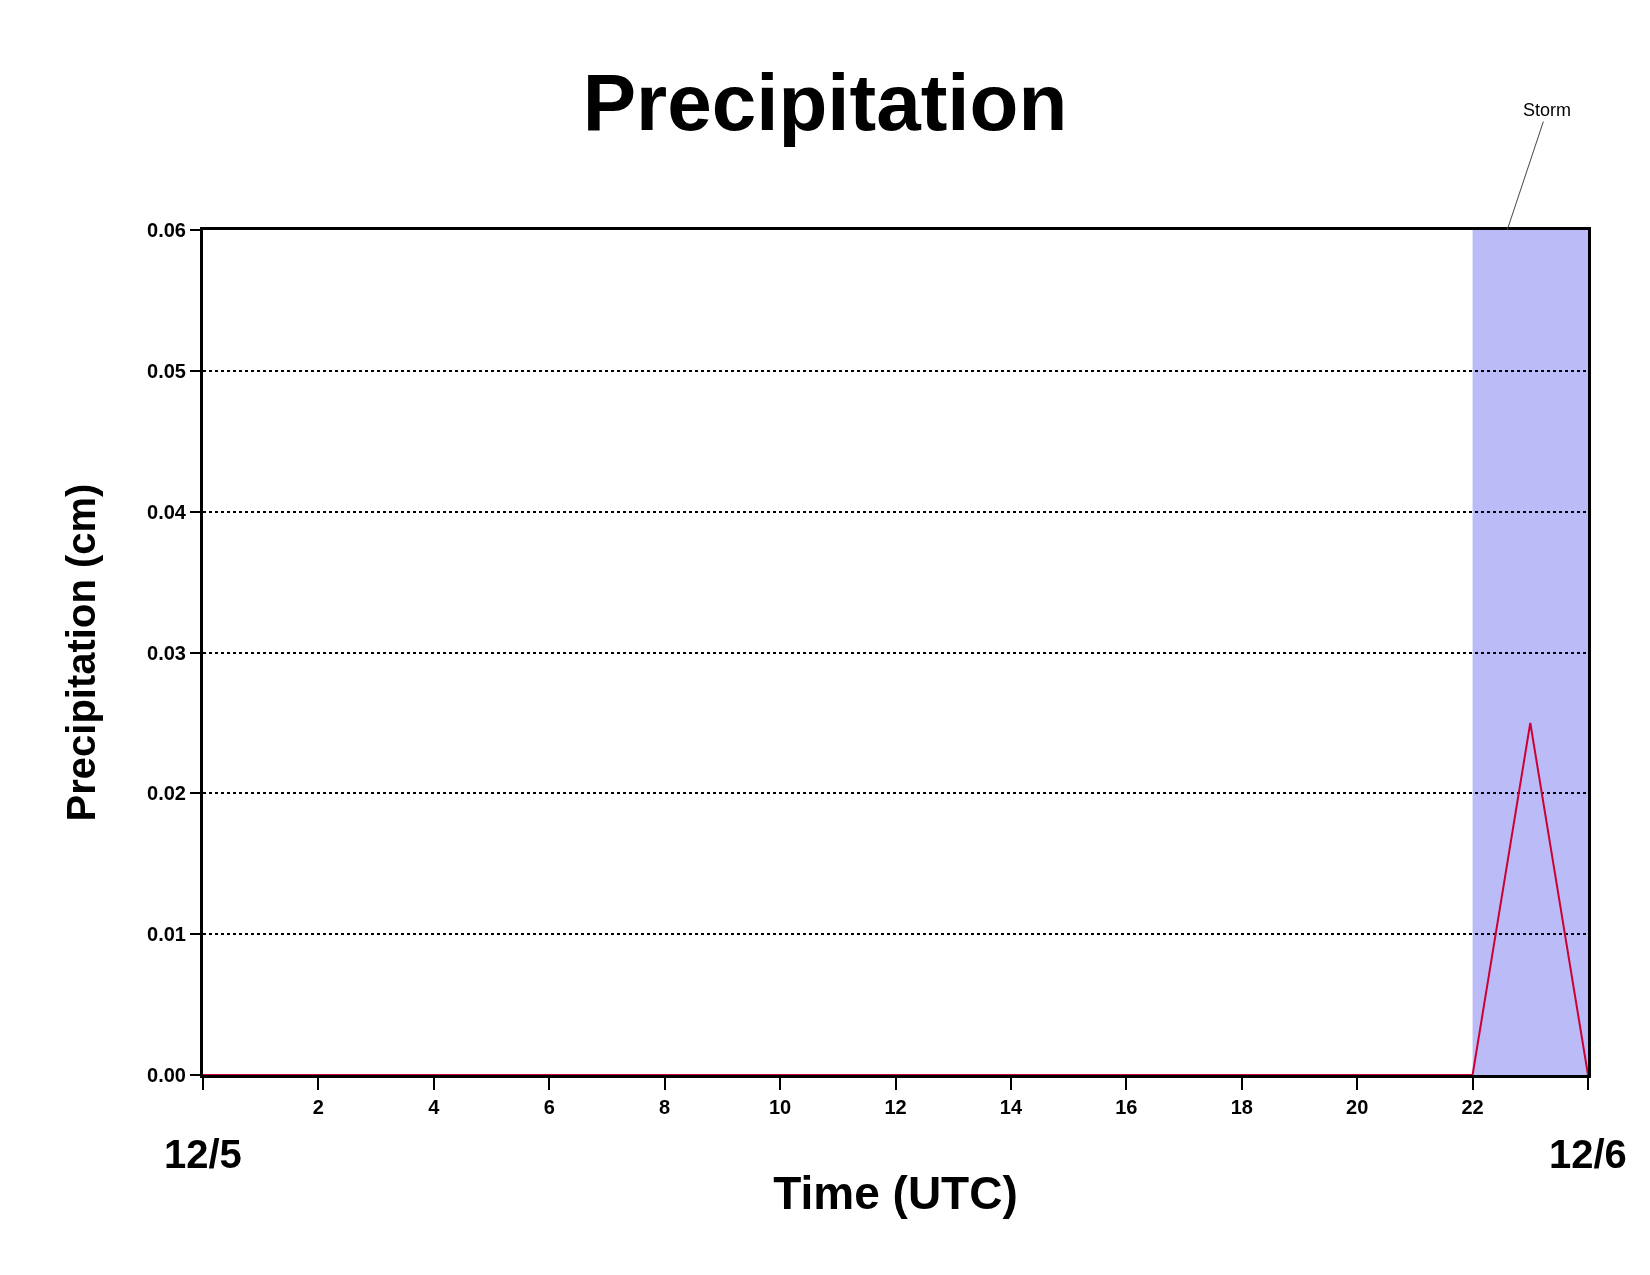 Image resolution: width=1650 pixels, height=1275 pixels. Describe the element at coordinates (825, 102) in the screenshot. I see `chart-title: Precipitation` at that location.